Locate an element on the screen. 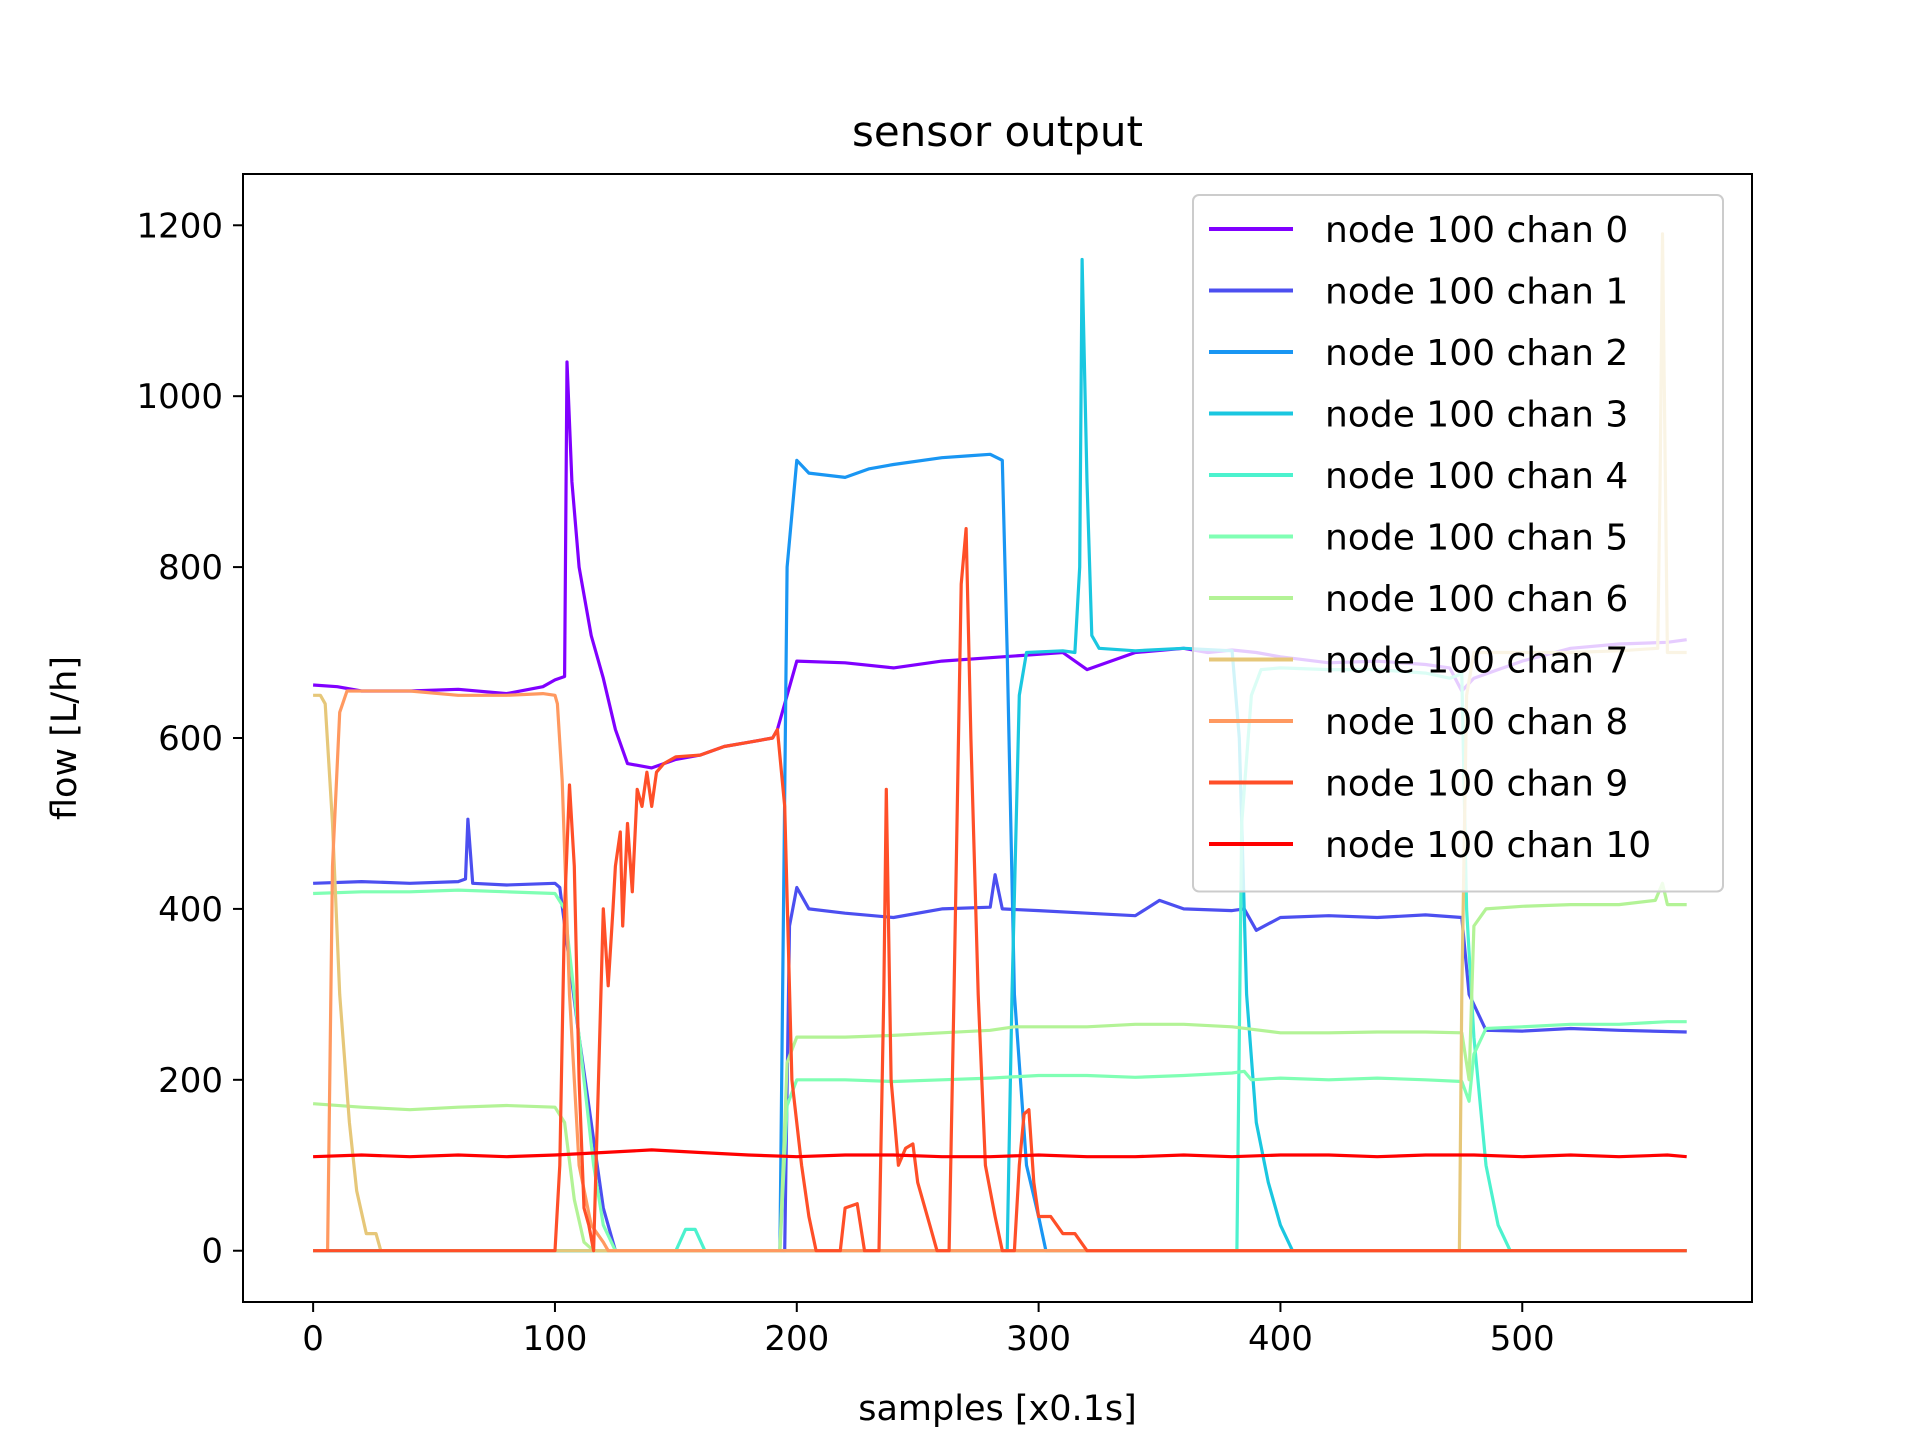 This screenshot has width=1920, height=1440. y-tick-label: 600 is located at coordinates (190, 739).